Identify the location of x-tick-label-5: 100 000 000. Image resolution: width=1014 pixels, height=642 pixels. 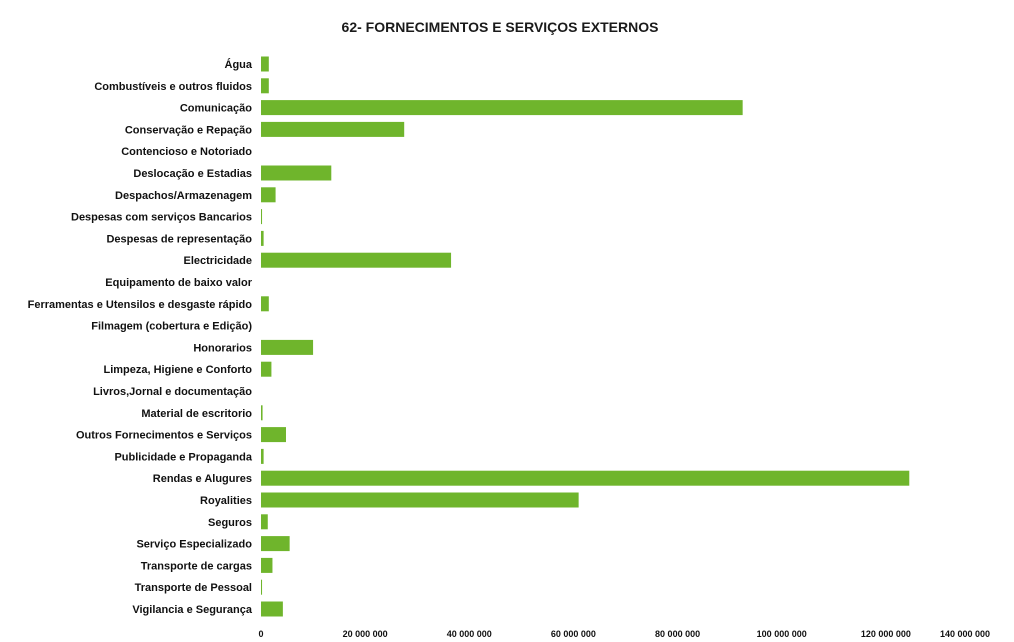
(782, 634).